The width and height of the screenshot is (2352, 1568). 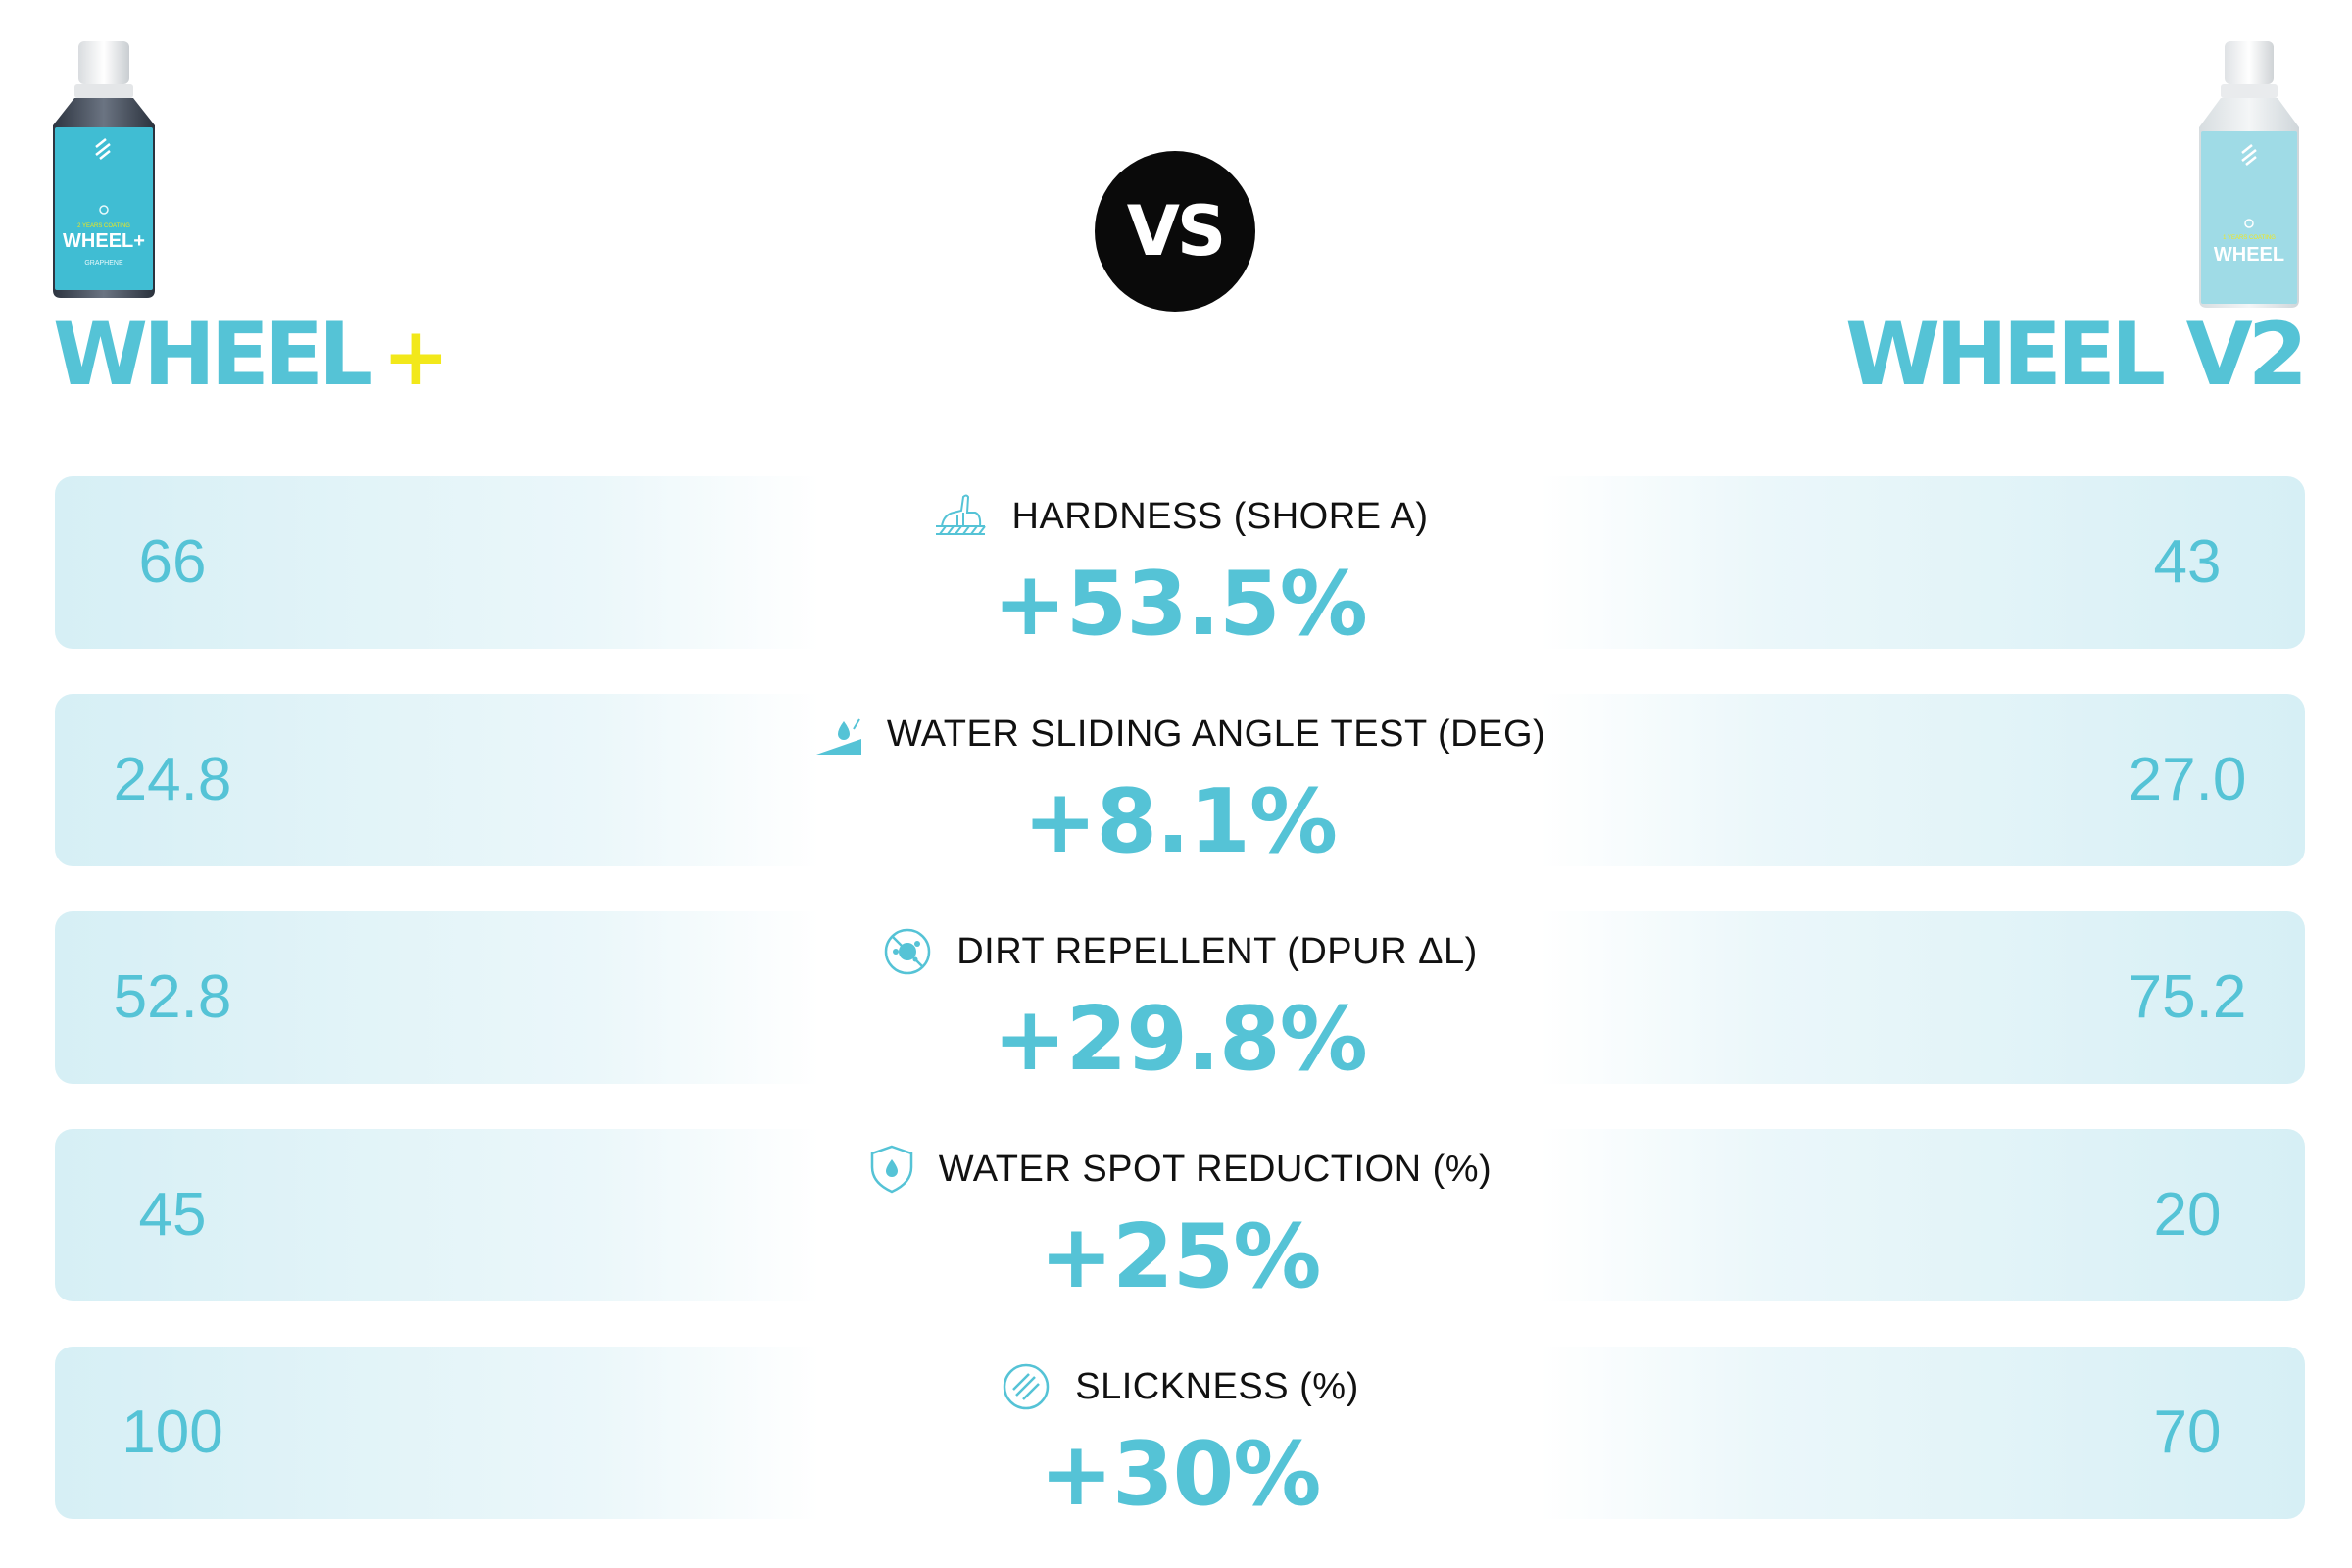 What do you see at coordinates (1180, 604) in the screenshot?
I see `metric-change: +53.5%` at bounding box center [1180, 604].